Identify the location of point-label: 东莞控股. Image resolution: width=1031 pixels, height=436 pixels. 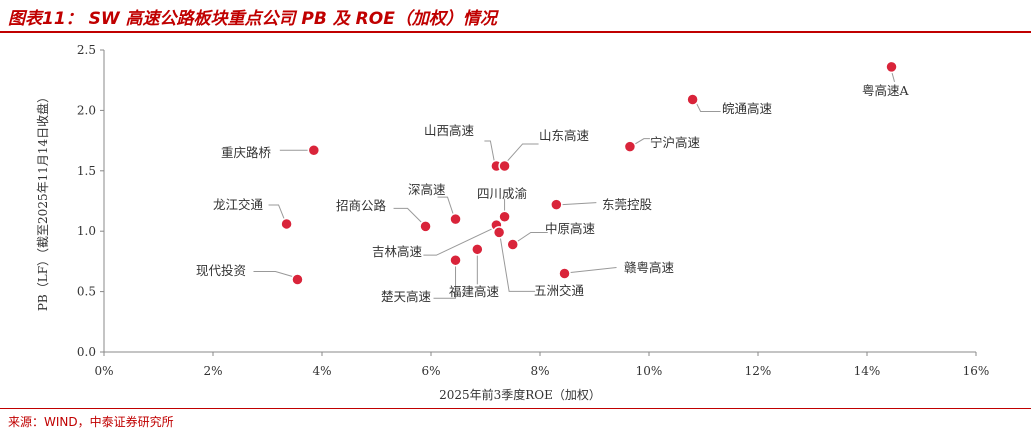
(627, 204).